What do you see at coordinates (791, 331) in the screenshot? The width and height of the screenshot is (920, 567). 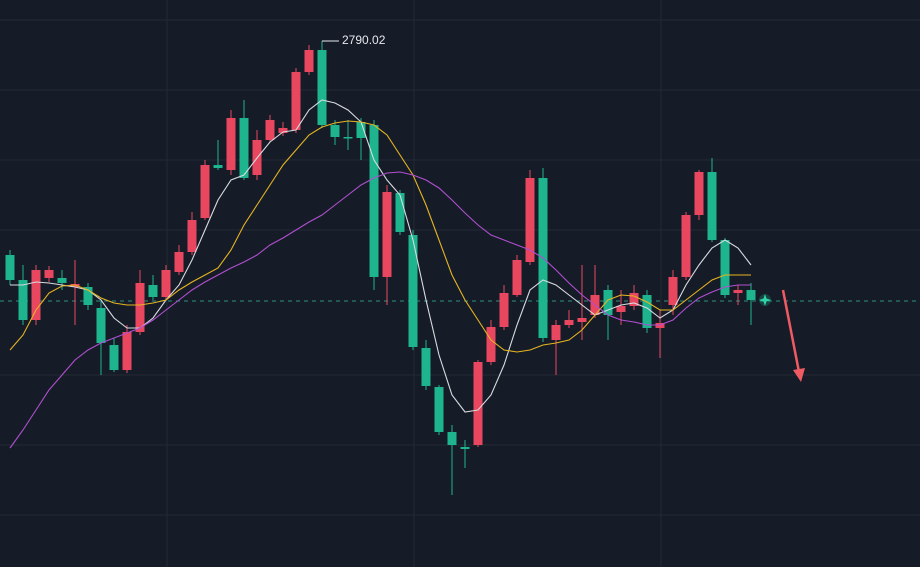 I see `arrow-shaft` at bounding box center [791, 331].